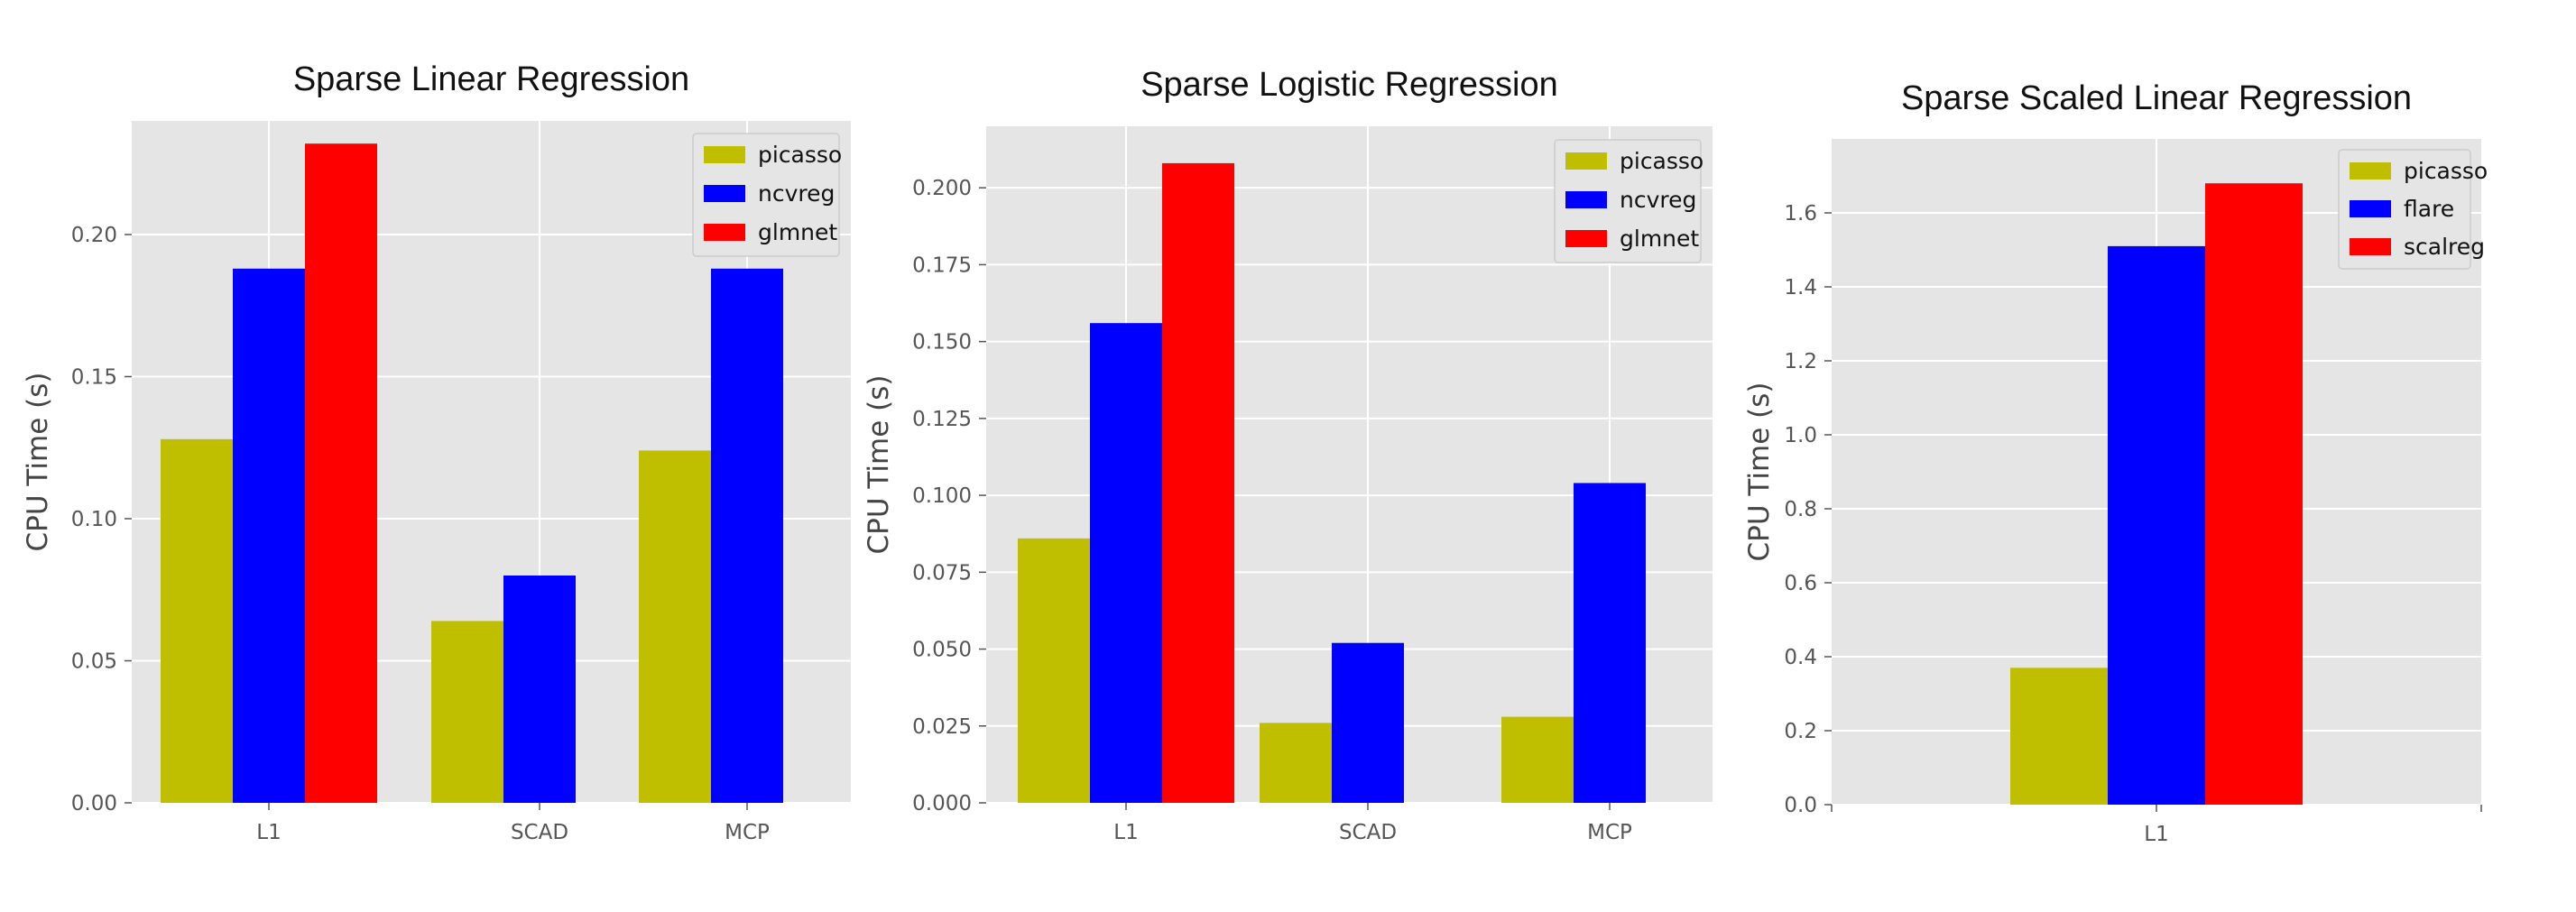 The height and width of the screenshot is (912, 2576). What do you see at coordinates (1349, 85) in the screenshot?
I see `chart-title: Sparse Logistic Regression` at bounding box center [1349, 85].